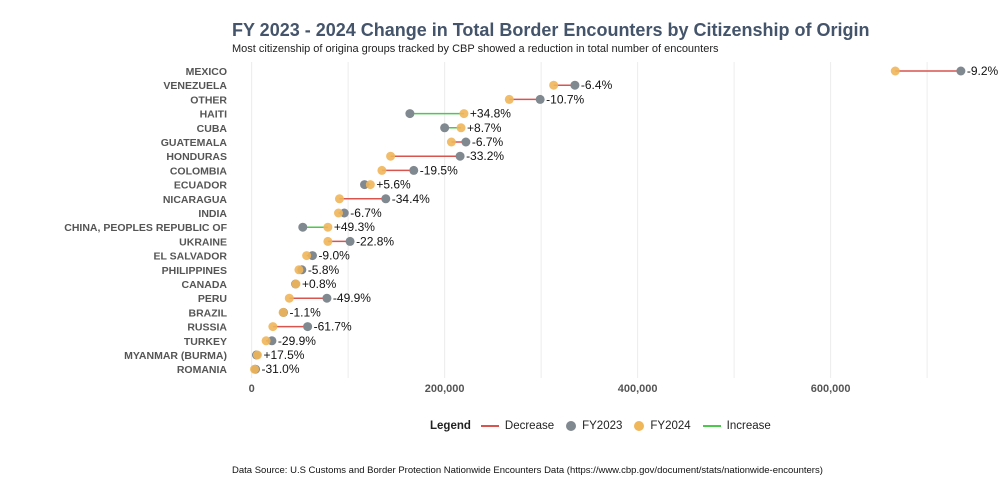 This screenshot has height=500, width=1000. Describe the element at coordinates (175, 356) in the screenshot. I see `y-category-label: MYANMAR (BURMA)` at that location.